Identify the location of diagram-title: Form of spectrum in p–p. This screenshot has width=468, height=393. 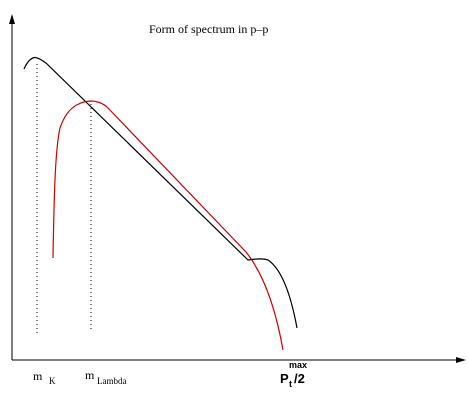
(208, 29).